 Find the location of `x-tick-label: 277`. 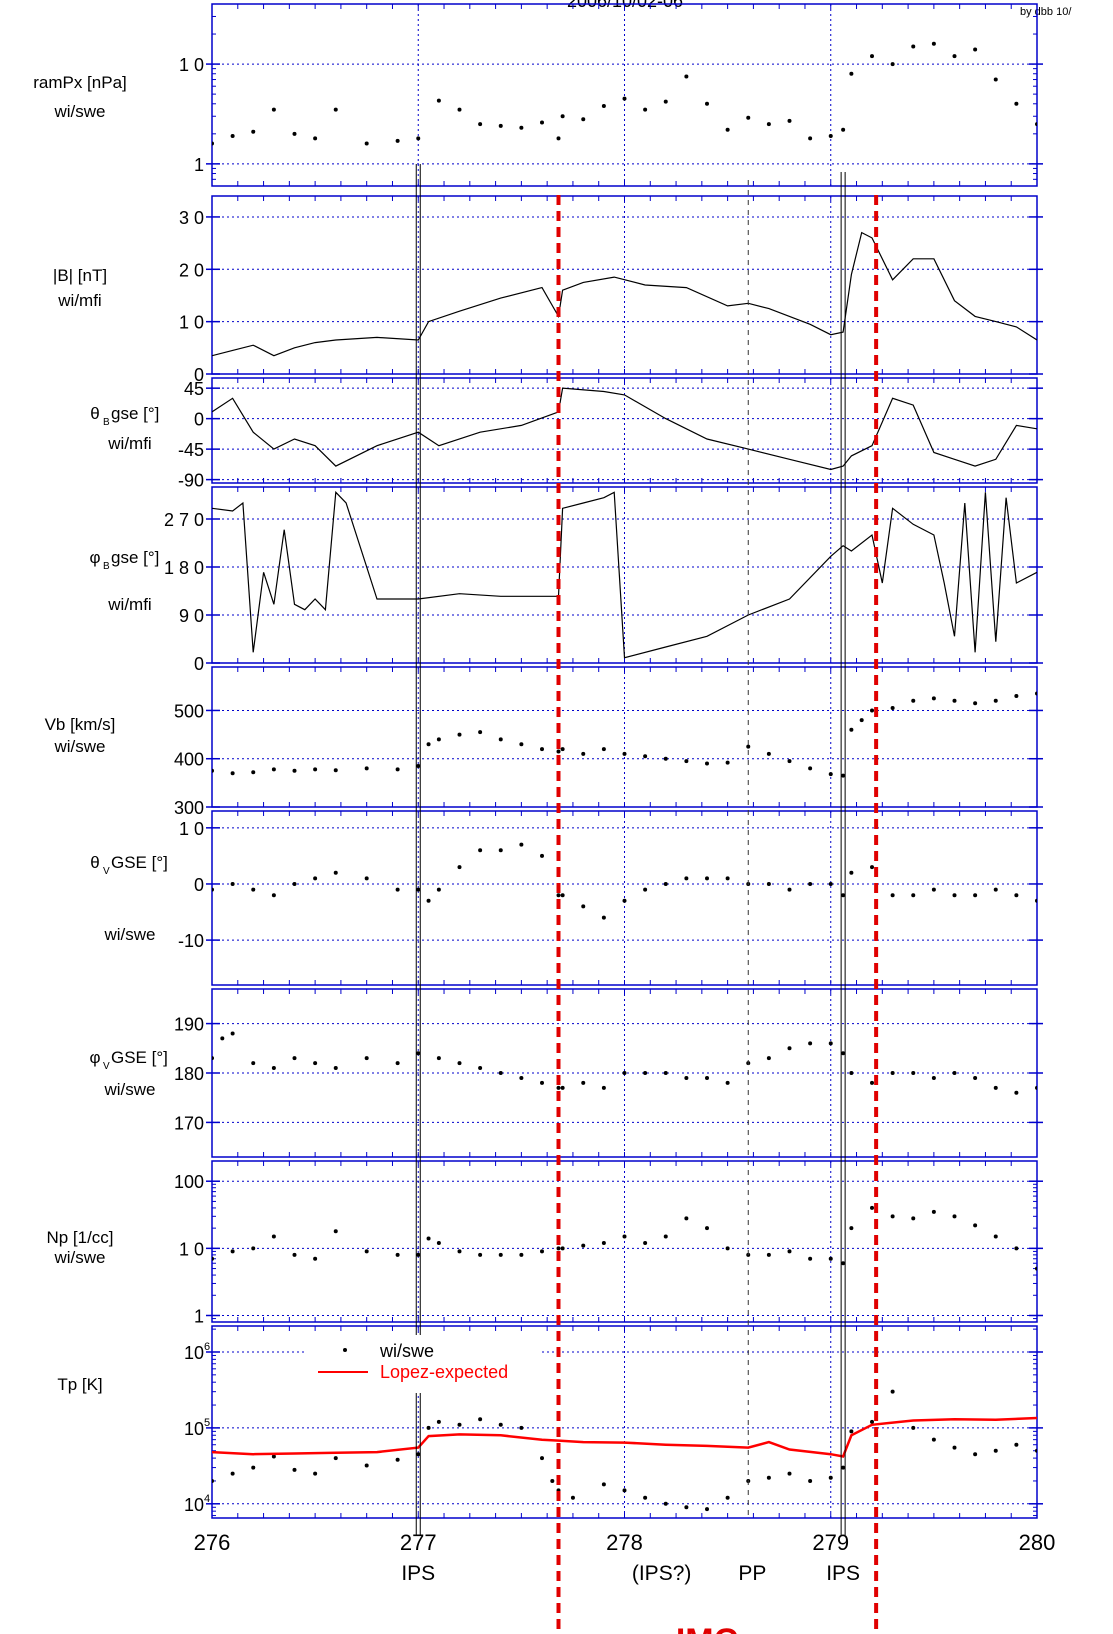

x-tick-label: 277 is located at coordinates (418, 1542).